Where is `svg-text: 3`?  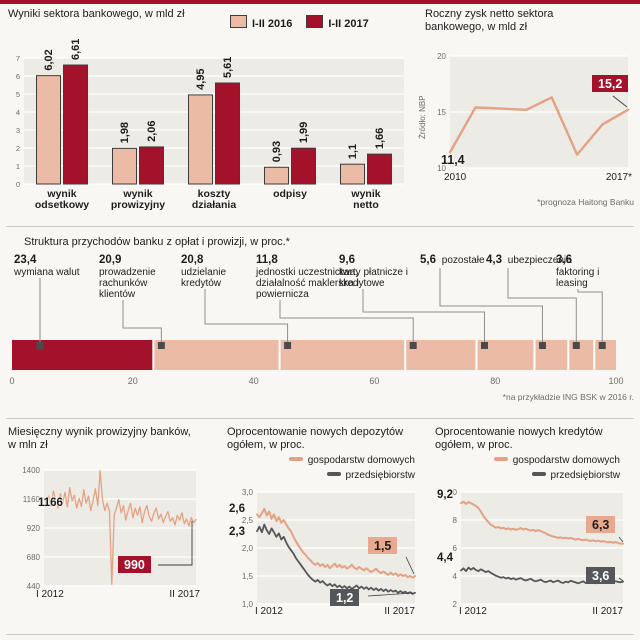
svg-text: 3 is located at coordinates (18, 130).